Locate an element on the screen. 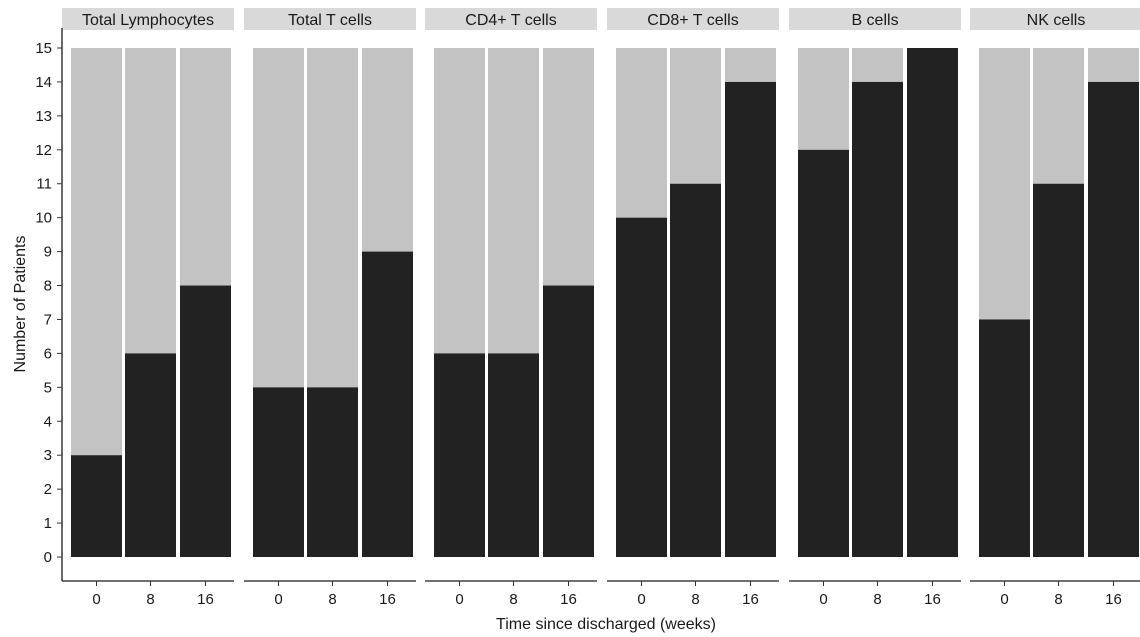  y-tick-label: 3 is located at coordinates (48, 455).